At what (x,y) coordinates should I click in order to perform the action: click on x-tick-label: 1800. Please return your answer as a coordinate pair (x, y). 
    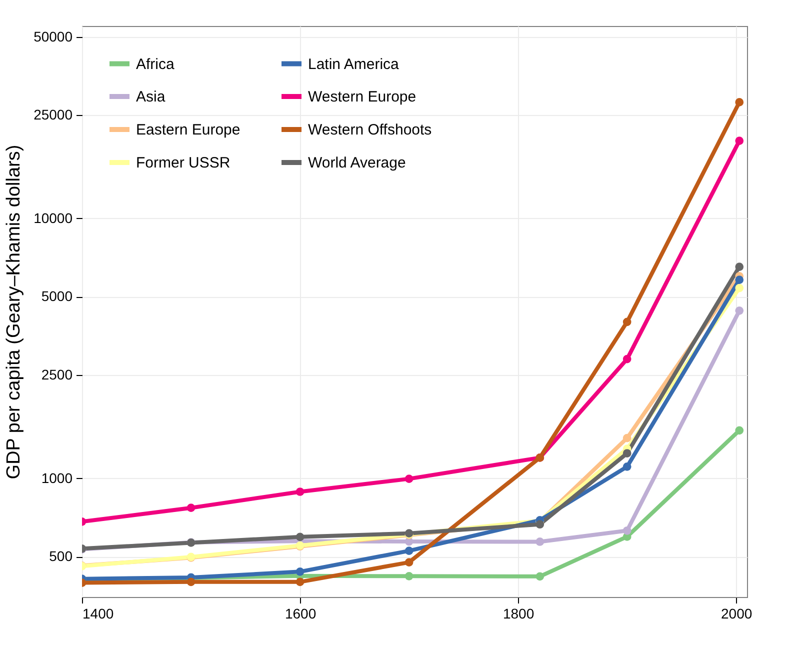
    Looking at the image, I should click on (518, 614).